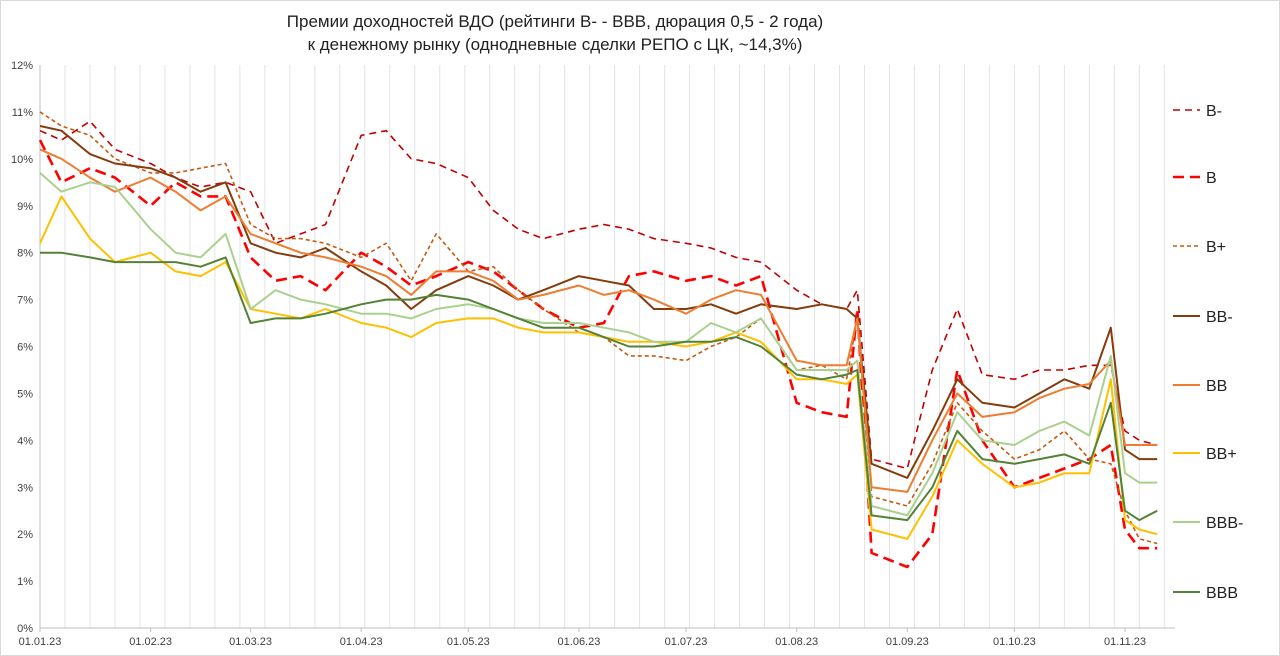  I want to click on legend-label-bminus: B-, so click(1214, 111).